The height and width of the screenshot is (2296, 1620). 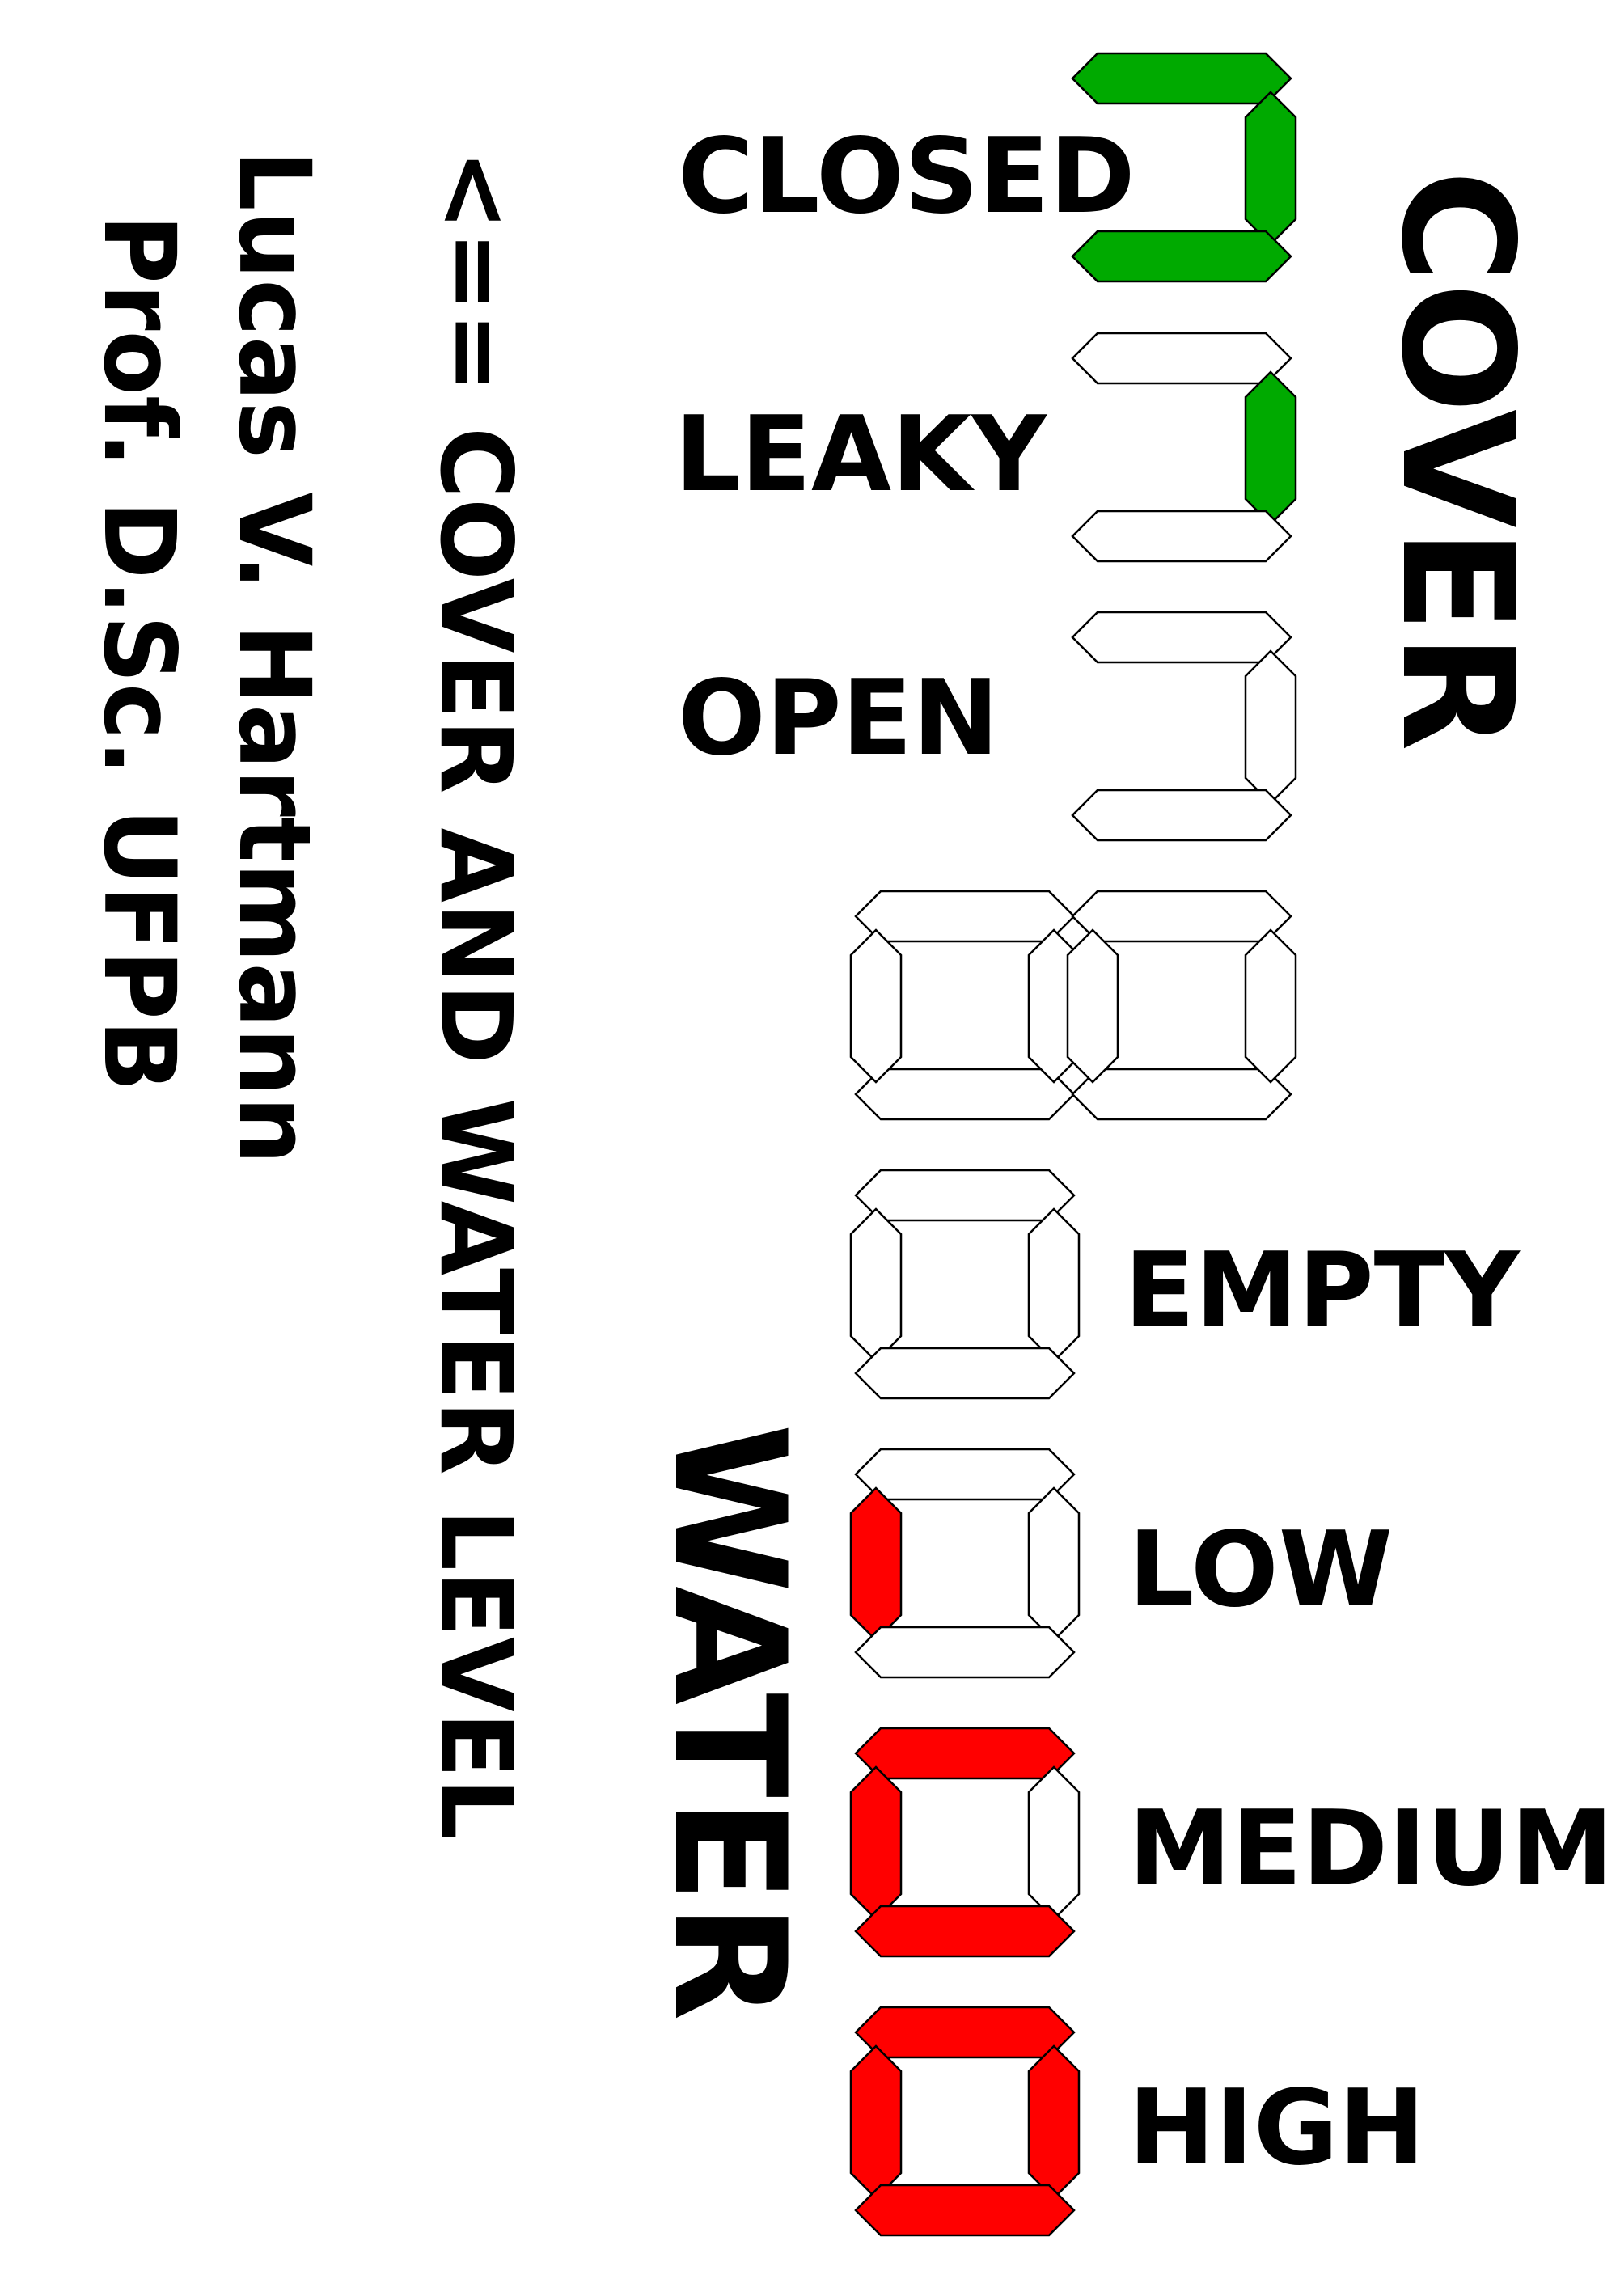 What do you see at coordinates (729, 1722) in the screenshot?
I see `water-title: WATER` at bounding box center [729, 1722].